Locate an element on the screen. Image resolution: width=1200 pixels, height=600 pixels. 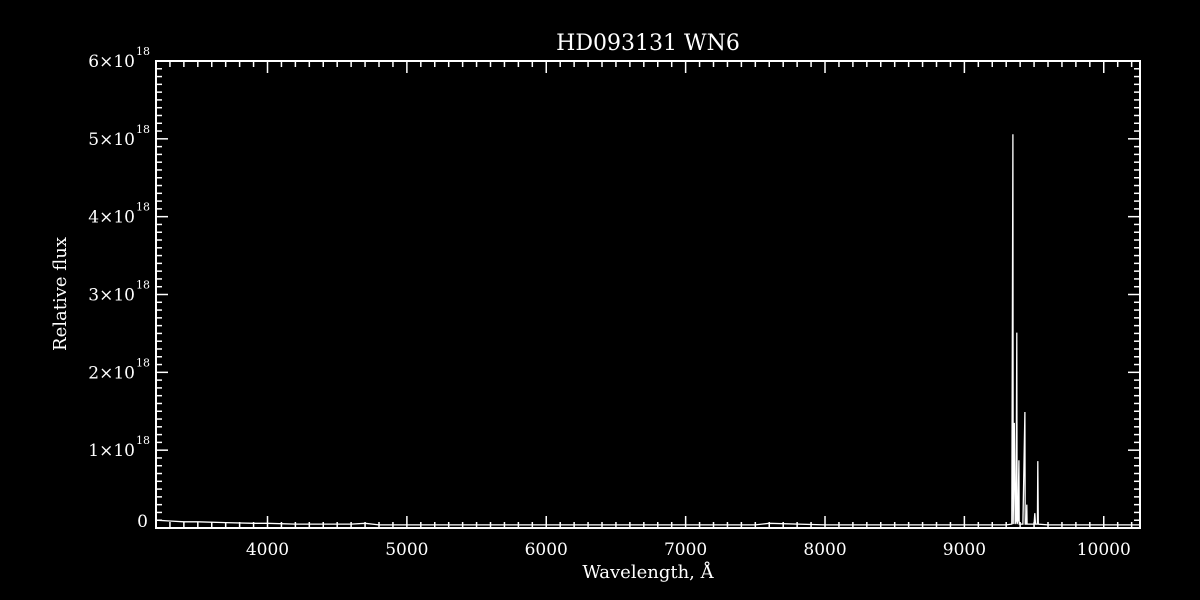
y-tick-label: 5×10 is located at coordinates (111, 140).